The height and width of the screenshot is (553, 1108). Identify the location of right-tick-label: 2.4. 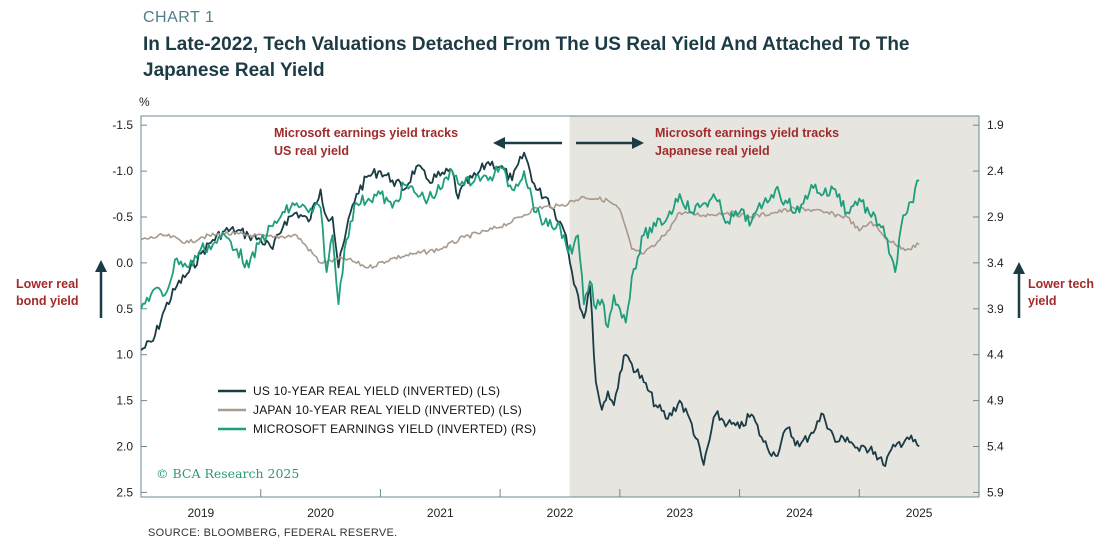
(995, 171).